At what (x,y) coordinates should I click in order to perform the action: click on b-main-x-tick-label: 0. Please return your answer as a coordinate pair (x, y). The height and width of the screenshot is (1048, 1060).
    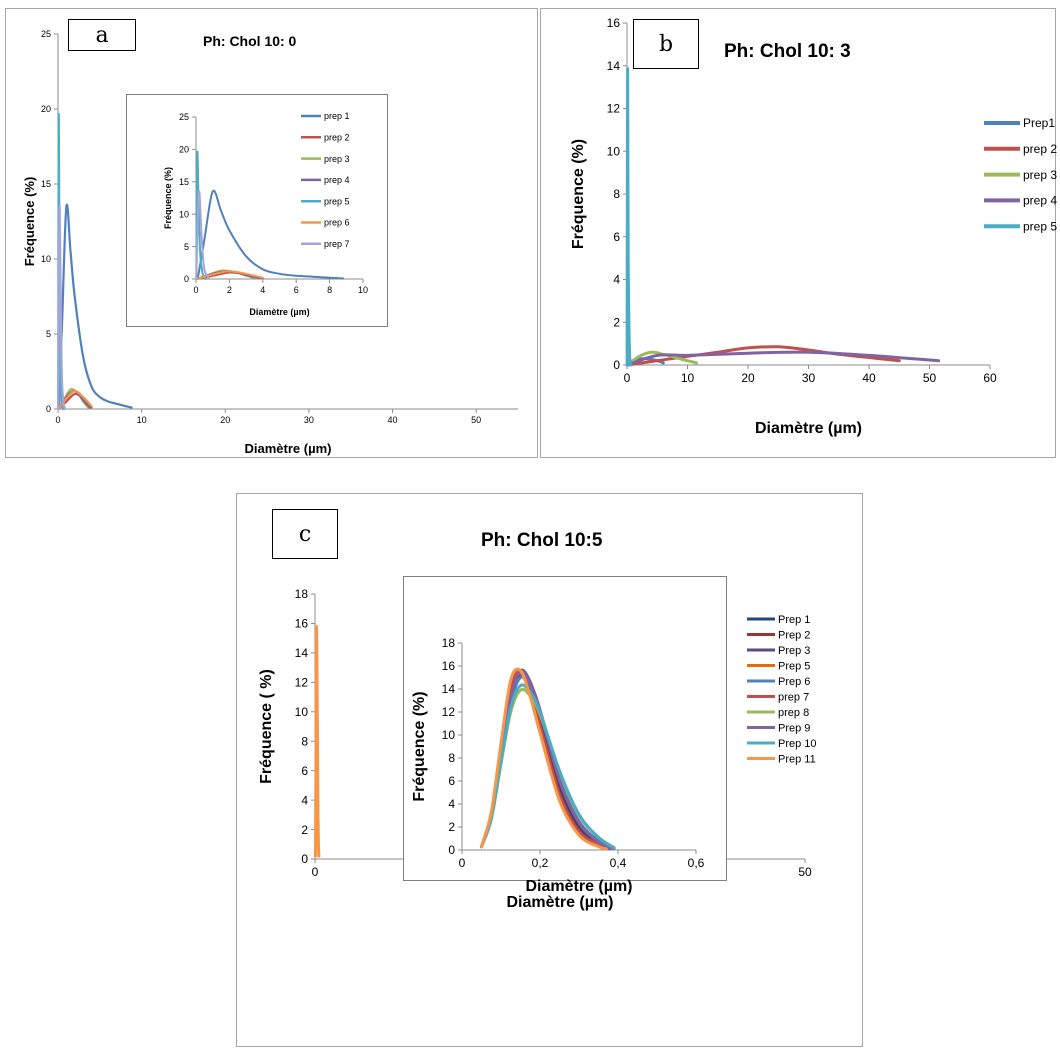
    Looking at the image, I should click on (627, 378).